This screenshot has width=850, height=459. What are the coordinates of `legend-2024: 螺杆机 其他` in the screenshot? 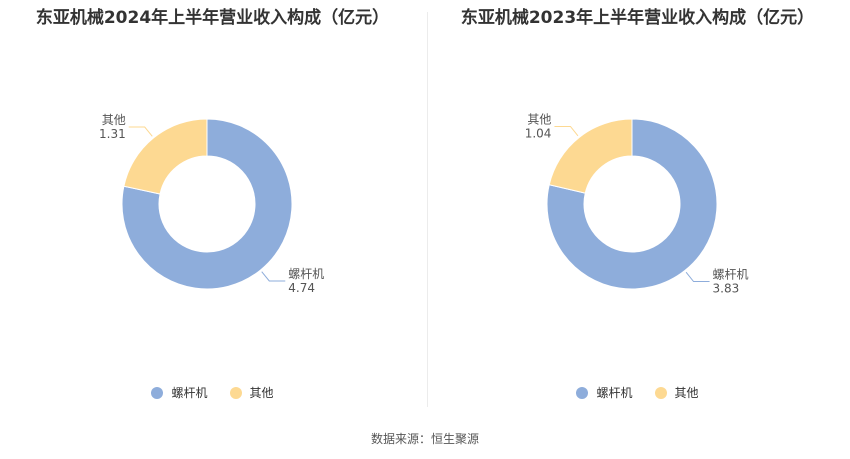 It's located at (212, 392).